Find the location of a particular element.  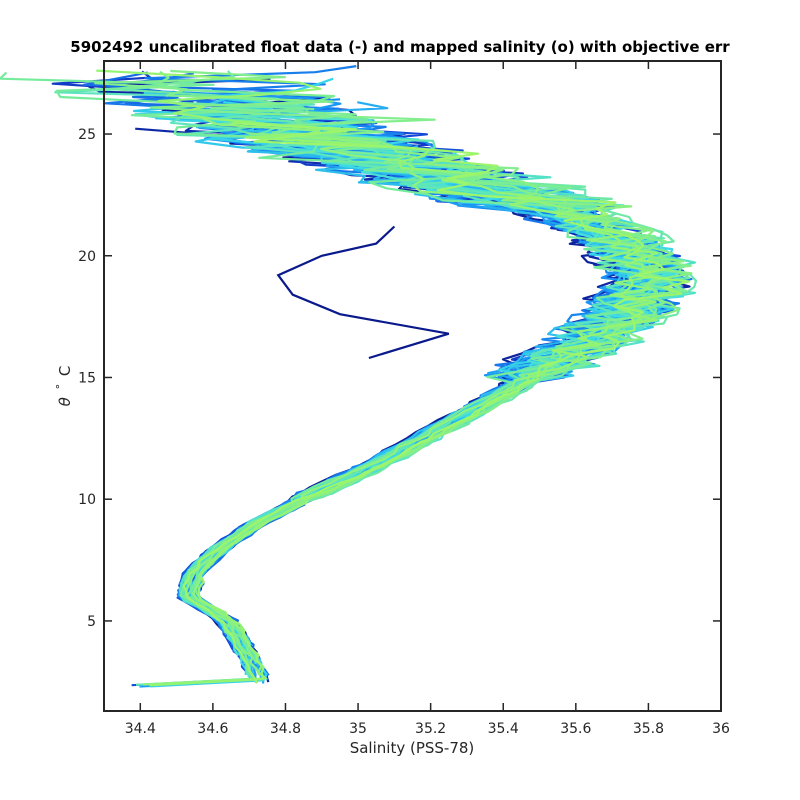

x-tick-label: 36 is located at coordinates (721, 729).